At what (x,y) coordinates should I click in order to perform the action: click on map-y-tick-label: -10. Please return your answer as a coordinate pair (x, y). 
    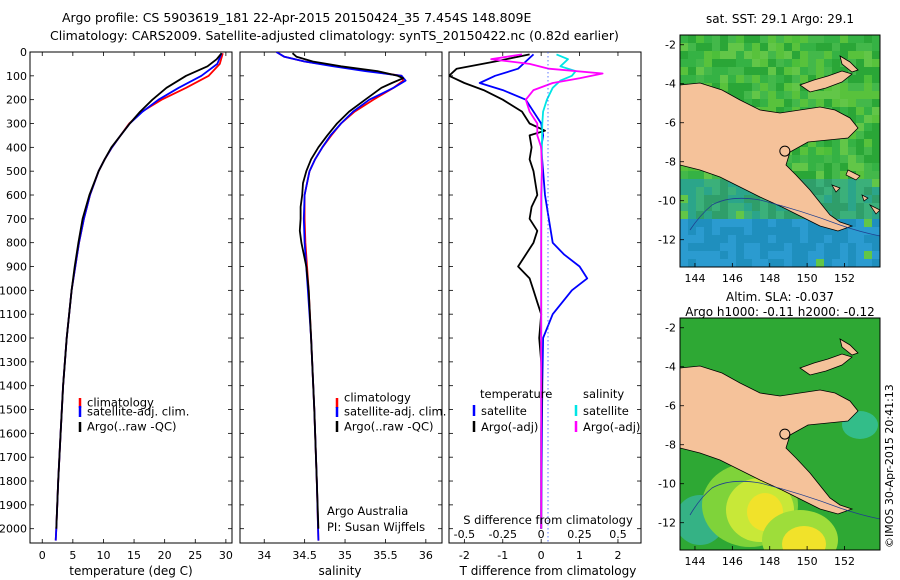
    Looking at the image, I should click on (667, 201).